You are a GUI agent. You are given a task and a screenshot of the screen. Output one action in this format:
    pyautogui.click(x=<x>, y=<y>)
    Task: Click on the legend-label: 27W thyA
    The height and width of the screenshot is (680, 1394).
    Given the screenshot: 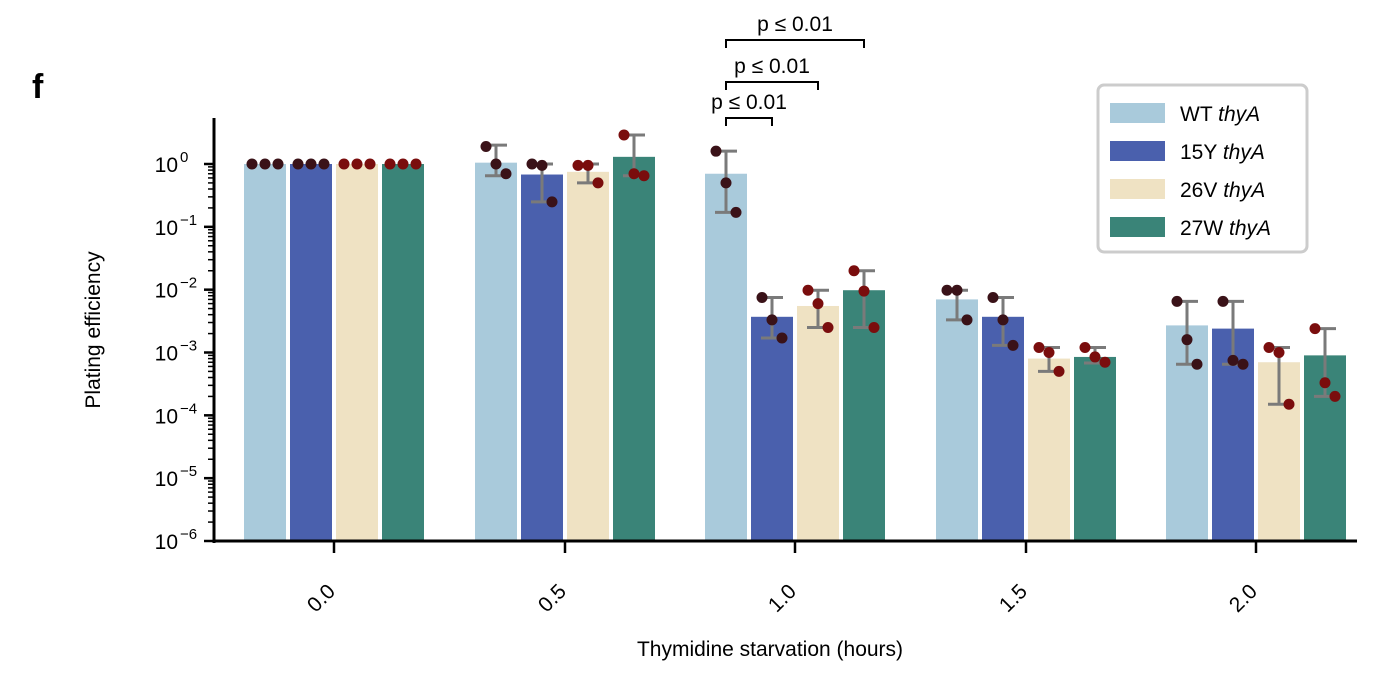 What is the action you would take?
    pyautogui.click(x=1225, y=228)
    